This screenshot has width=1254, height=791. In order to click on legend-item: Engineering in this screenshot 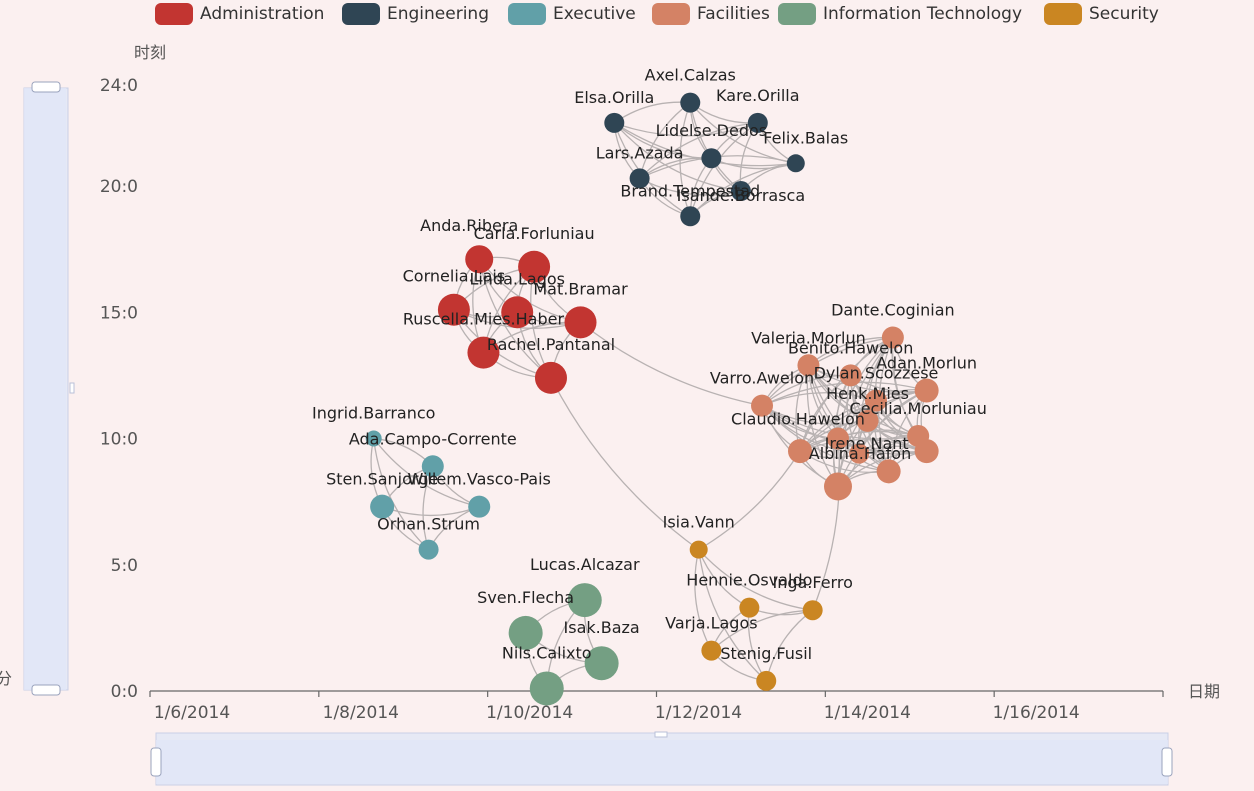, I will do `click(415, 14)`.